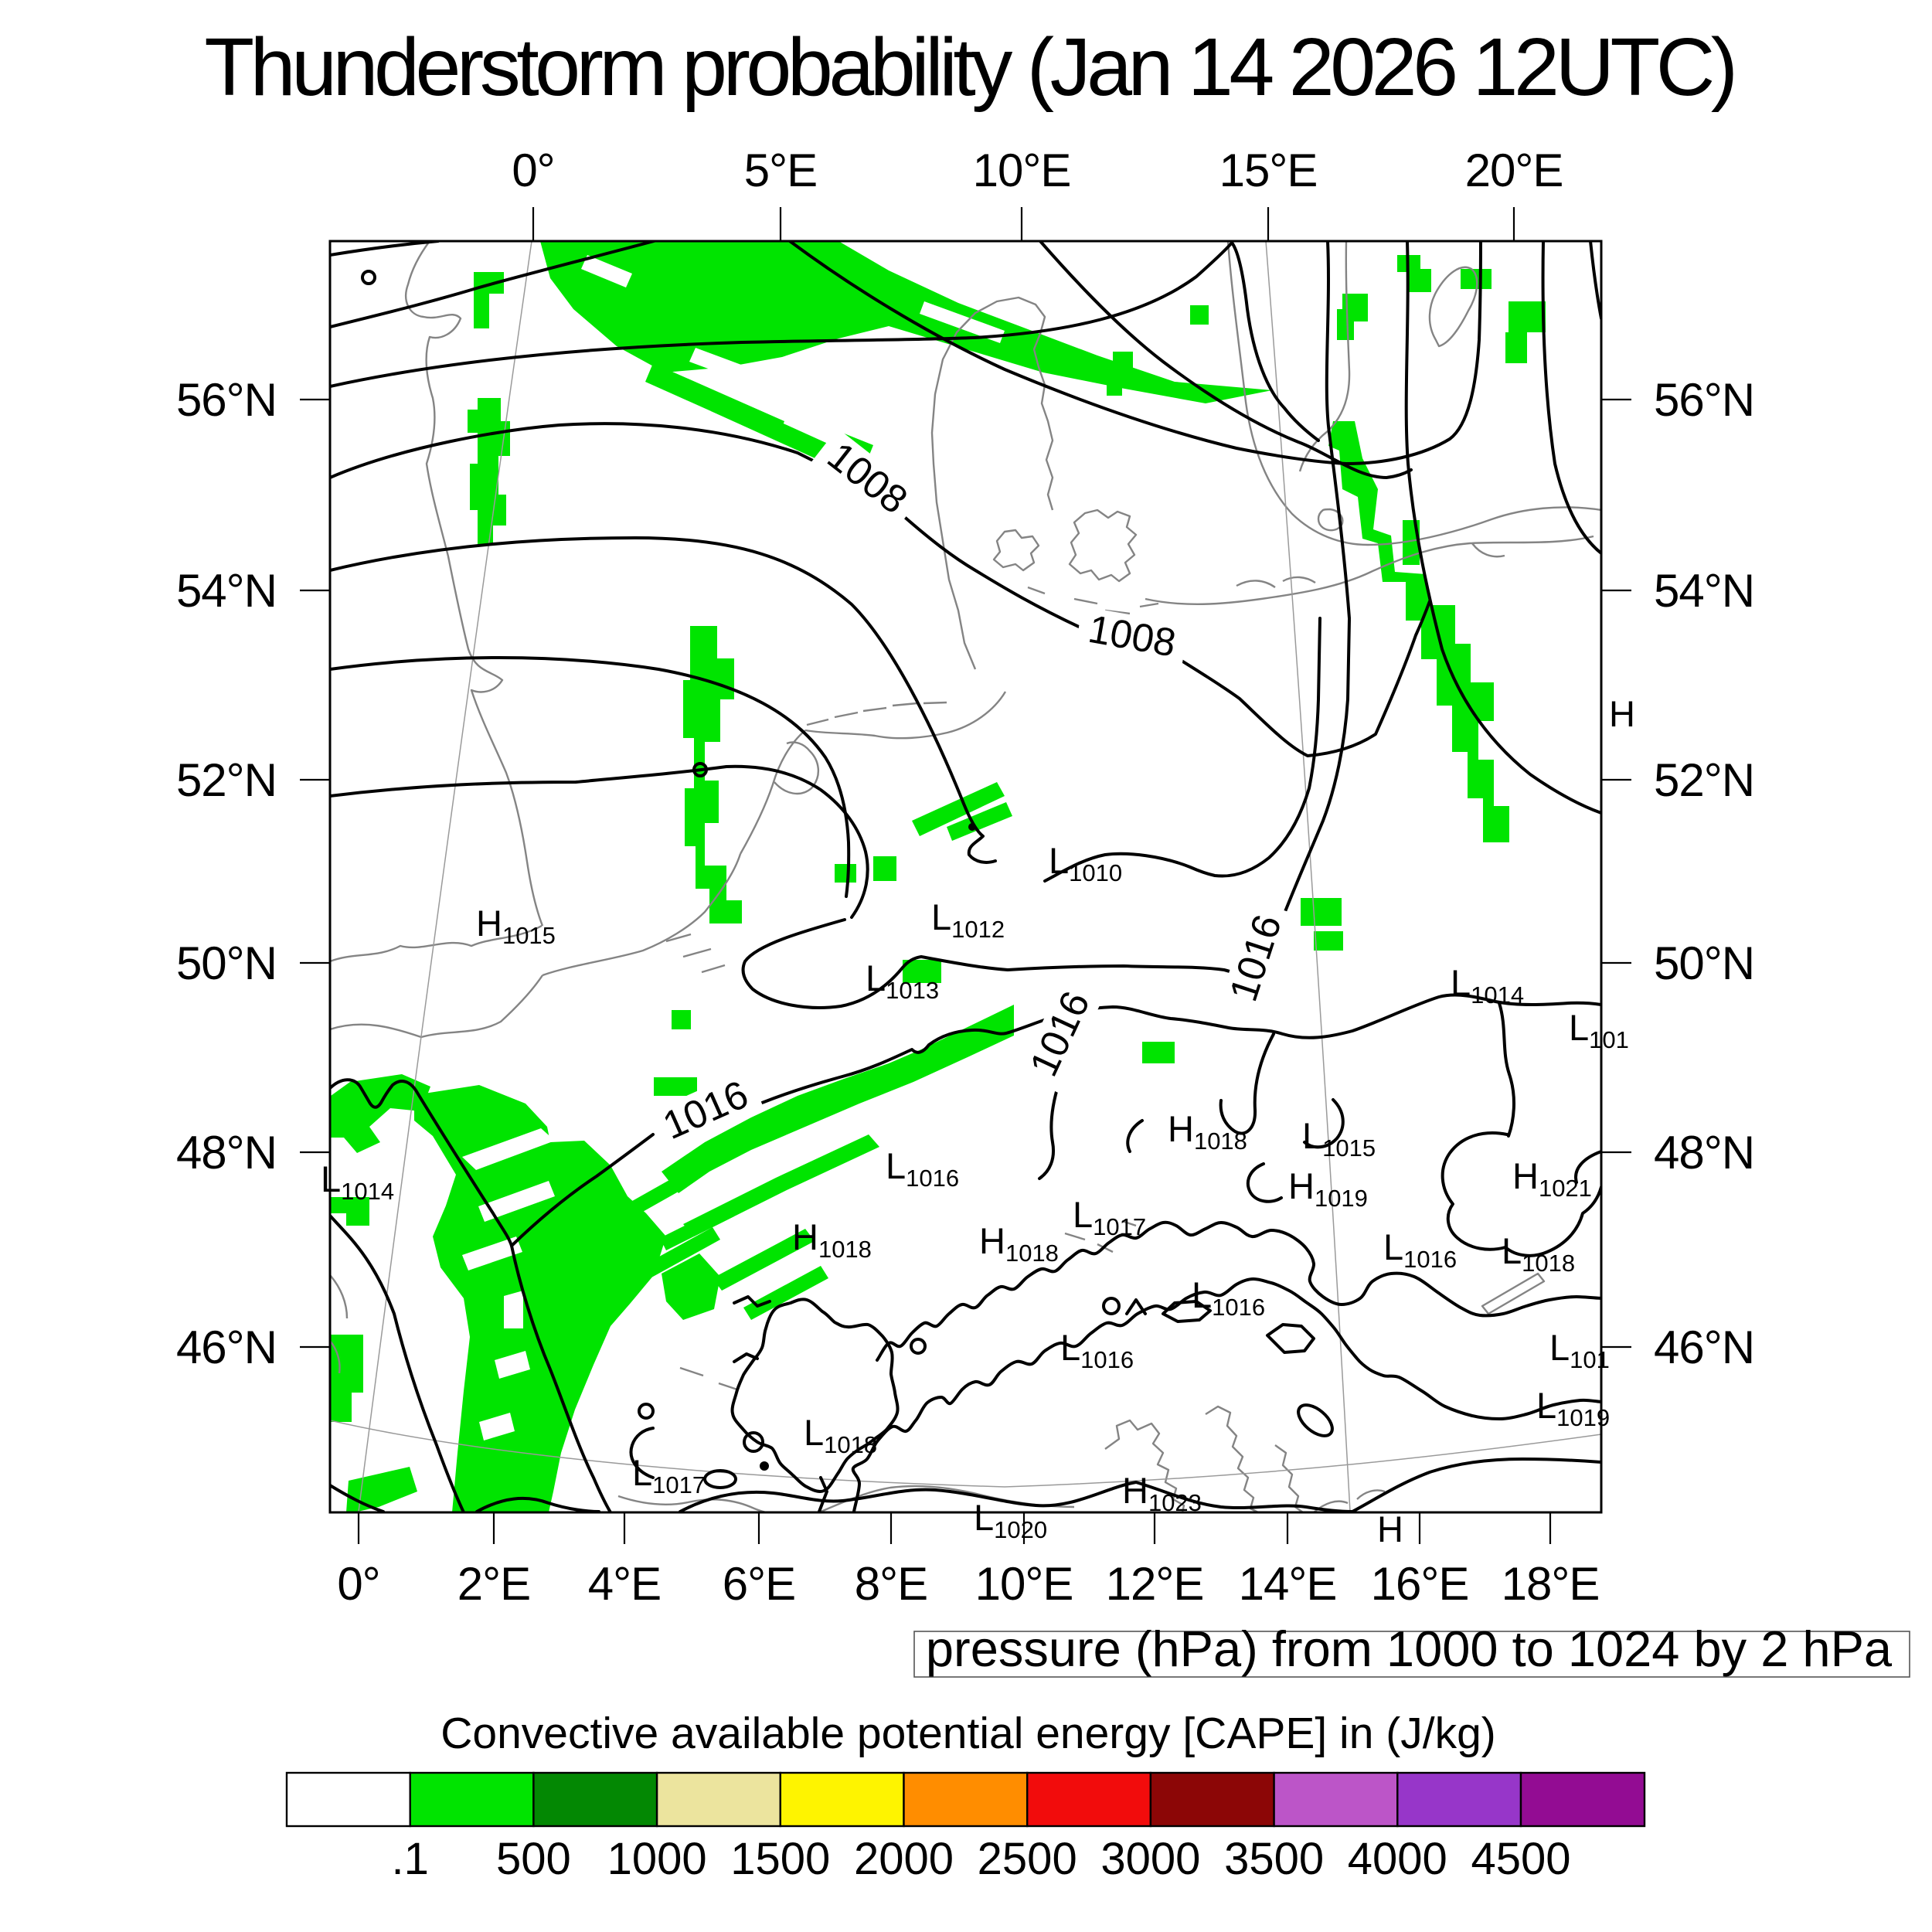 This screenshot has height=1932, width=1932. Describe the element at coordinates (533, 1859) in the screenshot. I see `svg-text: 500` at that location.